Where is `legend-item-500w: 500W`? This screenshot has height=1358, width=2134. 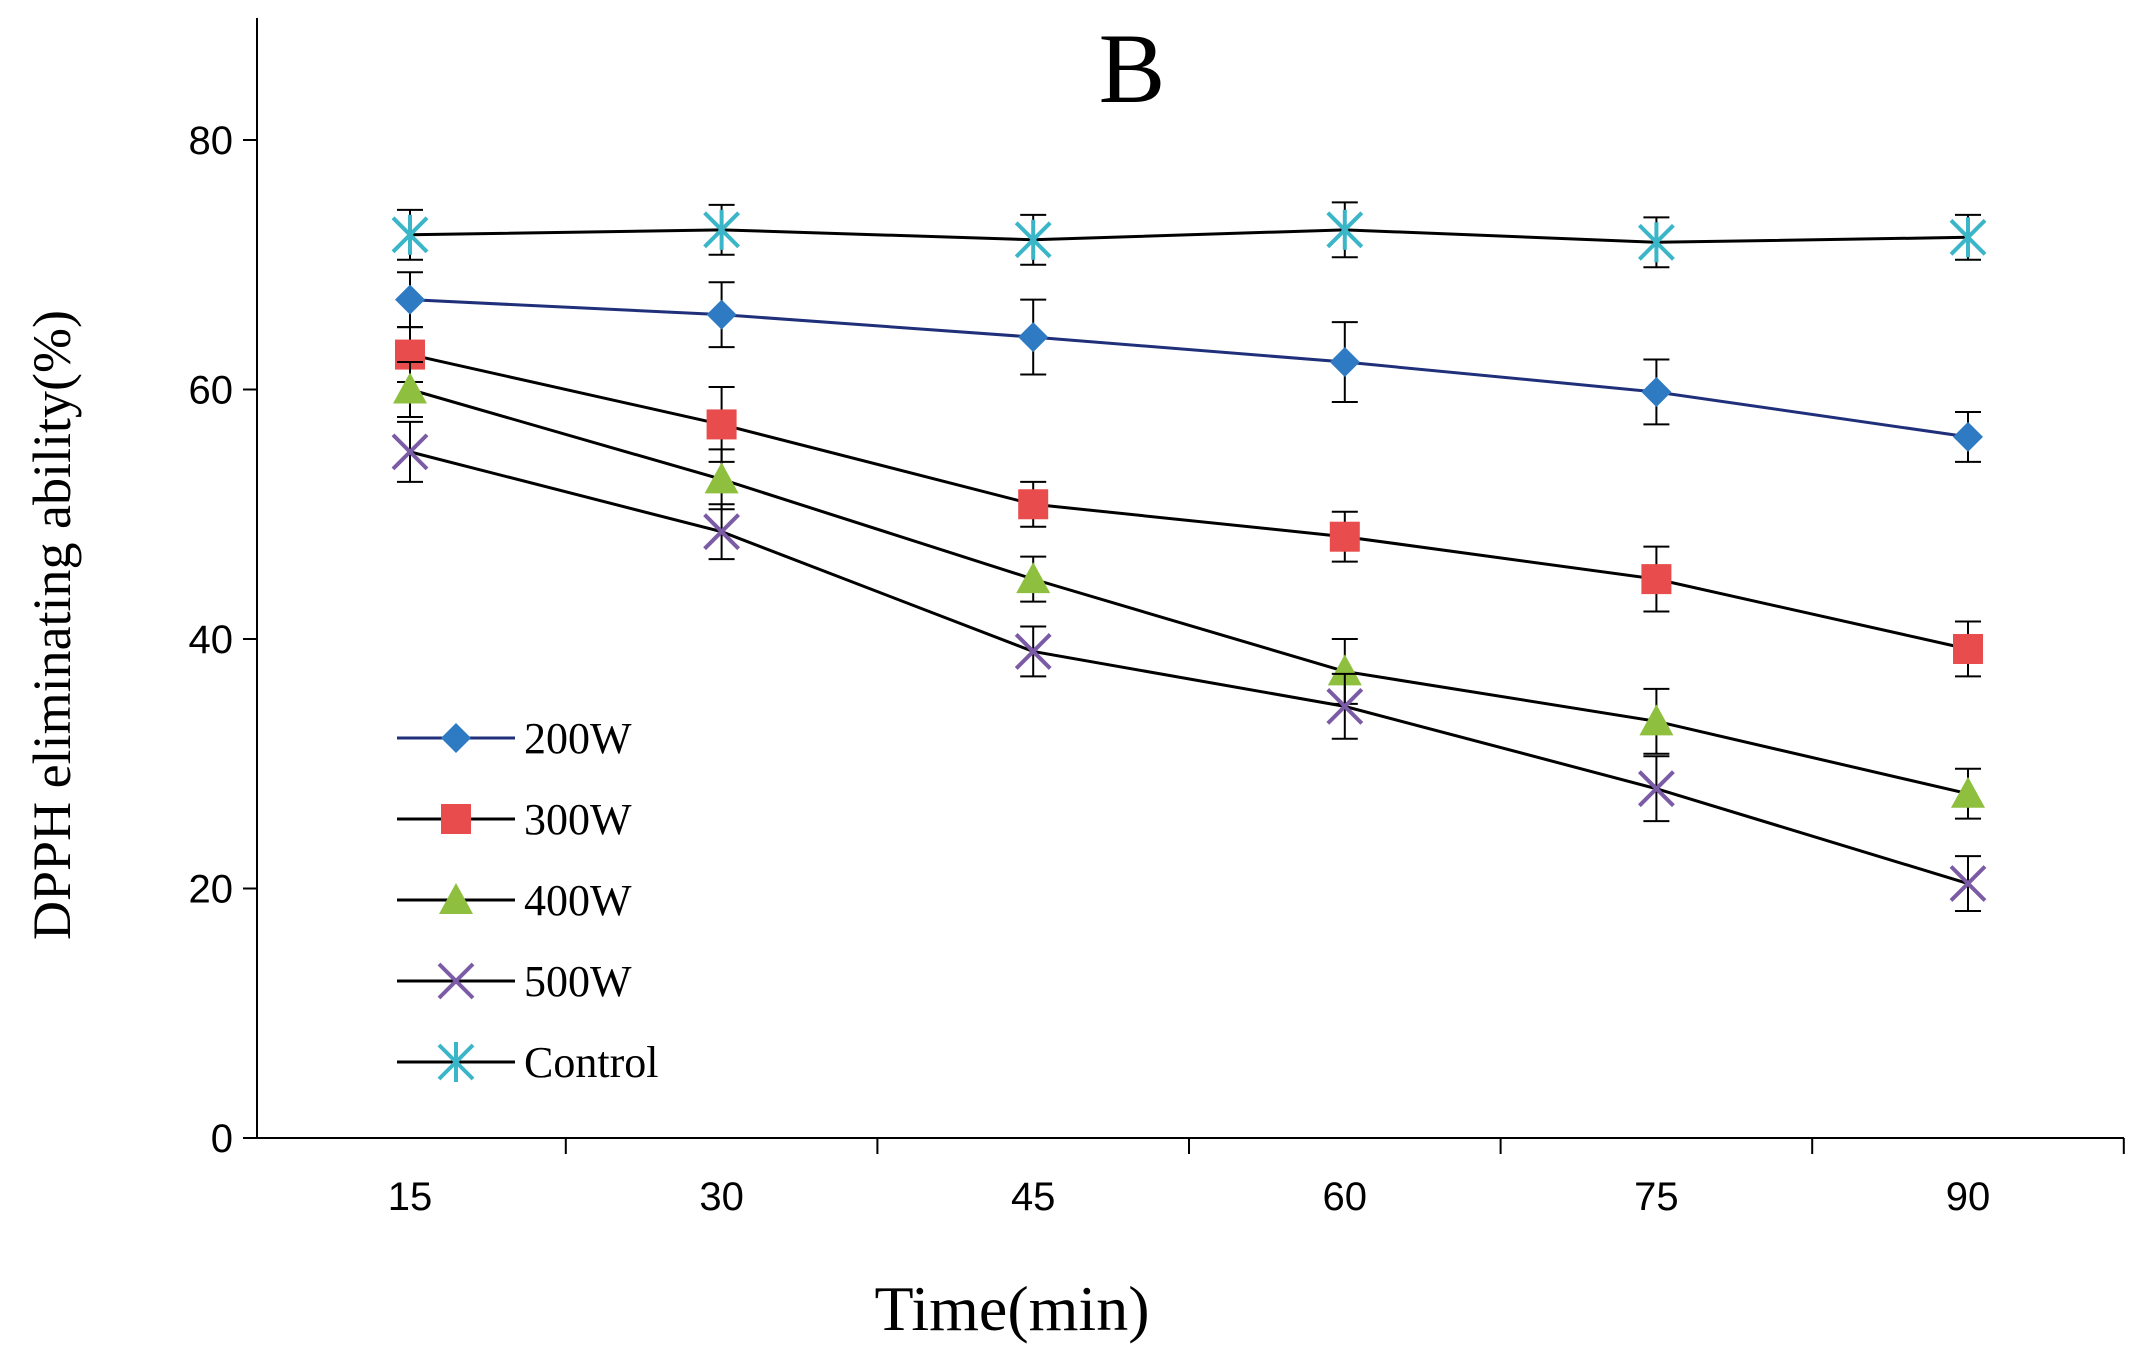 legend-item-500w: 500W is located at coordinates (514, 981).